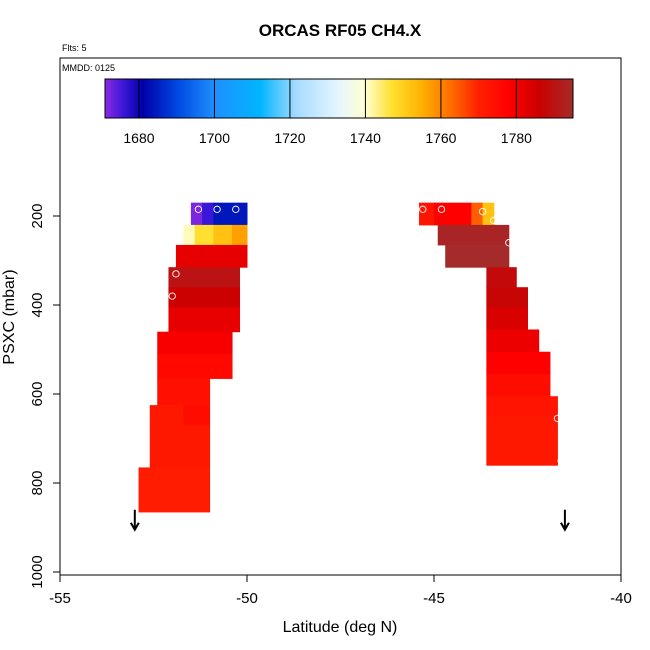  Describe the element at coordinates (434, 598) in the screenshot. I see `x-tick-label-2: -45` at that location.